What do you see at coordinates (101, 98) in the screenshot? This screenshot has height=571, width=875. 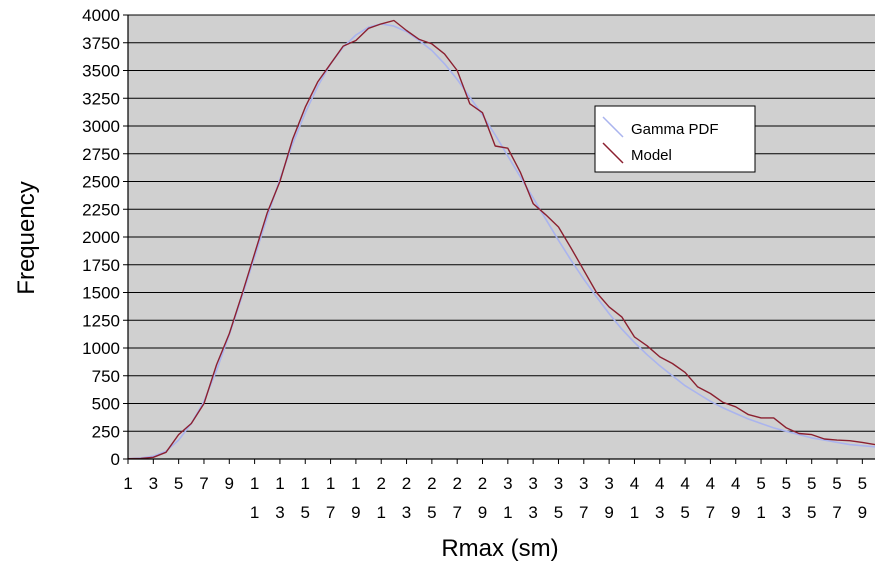 I see `y-tick-label: 3250` at bounding box center [101, 98].